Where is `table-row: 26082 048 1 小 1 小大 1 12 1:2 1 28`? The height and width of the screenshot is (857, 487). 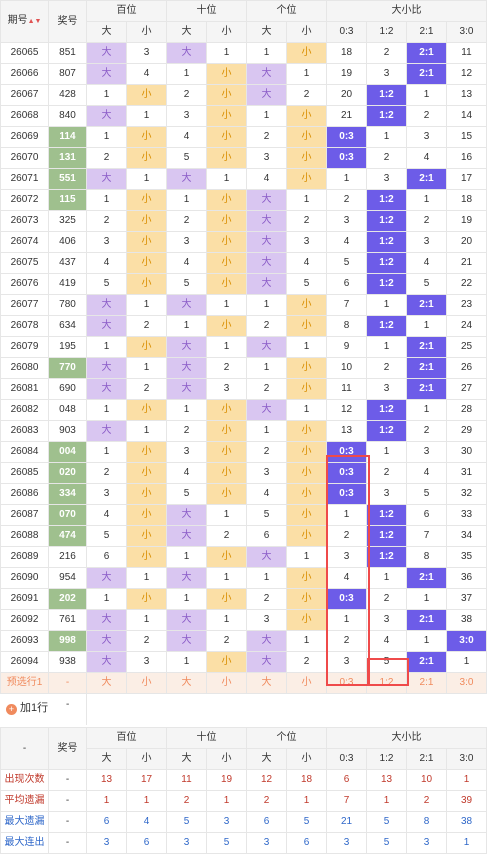 table-row: 26082 048 1 小 1 小大 1 12 1:2 1 28 is located at coordinates (243, 410).